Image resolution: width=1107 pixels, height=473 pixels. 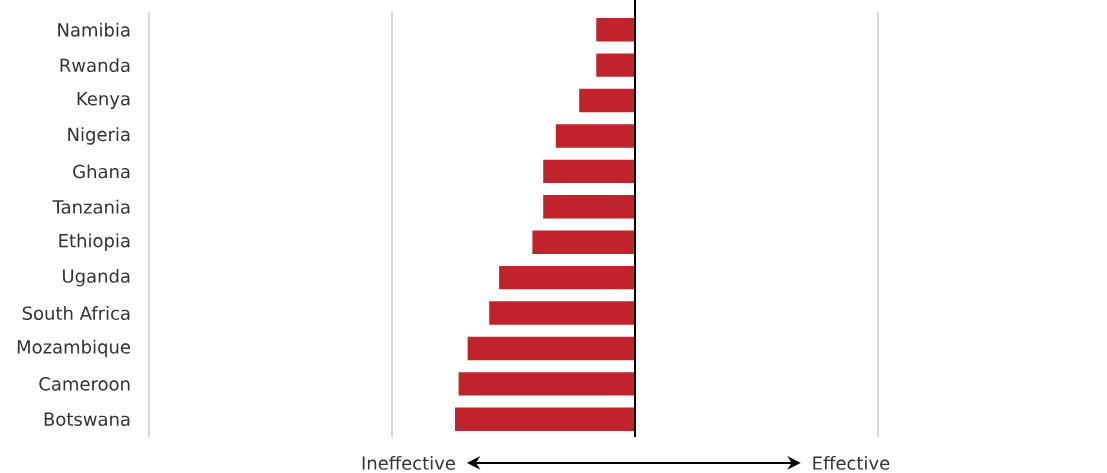 What do you see at coordinates (76, 313) in the screenshot?
I see `y-tick-label: South Africa` at bounding box center [76, 313].